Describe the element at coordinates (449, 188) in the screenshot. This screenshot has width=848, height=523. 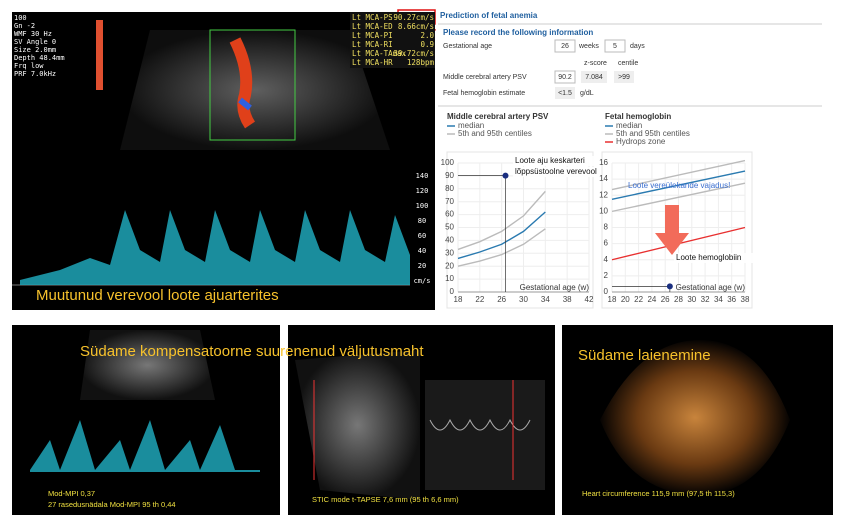
I see `y-tick-label: 80` at that location.